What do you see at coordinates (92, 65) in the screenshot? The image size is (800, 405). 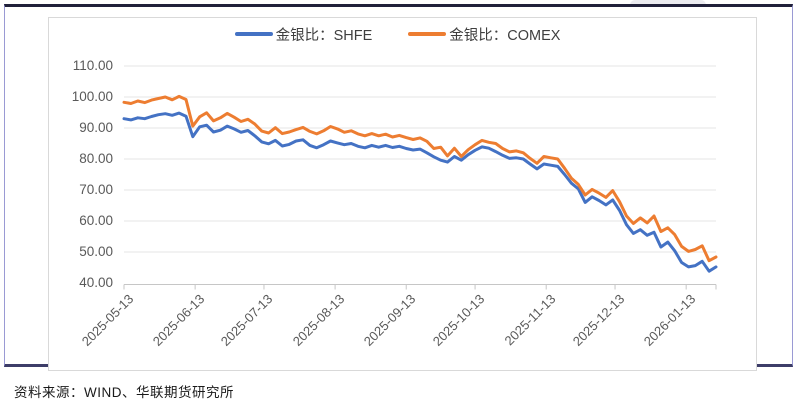 I see `y-axis-tick-label: 110.00` at bounding box center [92, 65].